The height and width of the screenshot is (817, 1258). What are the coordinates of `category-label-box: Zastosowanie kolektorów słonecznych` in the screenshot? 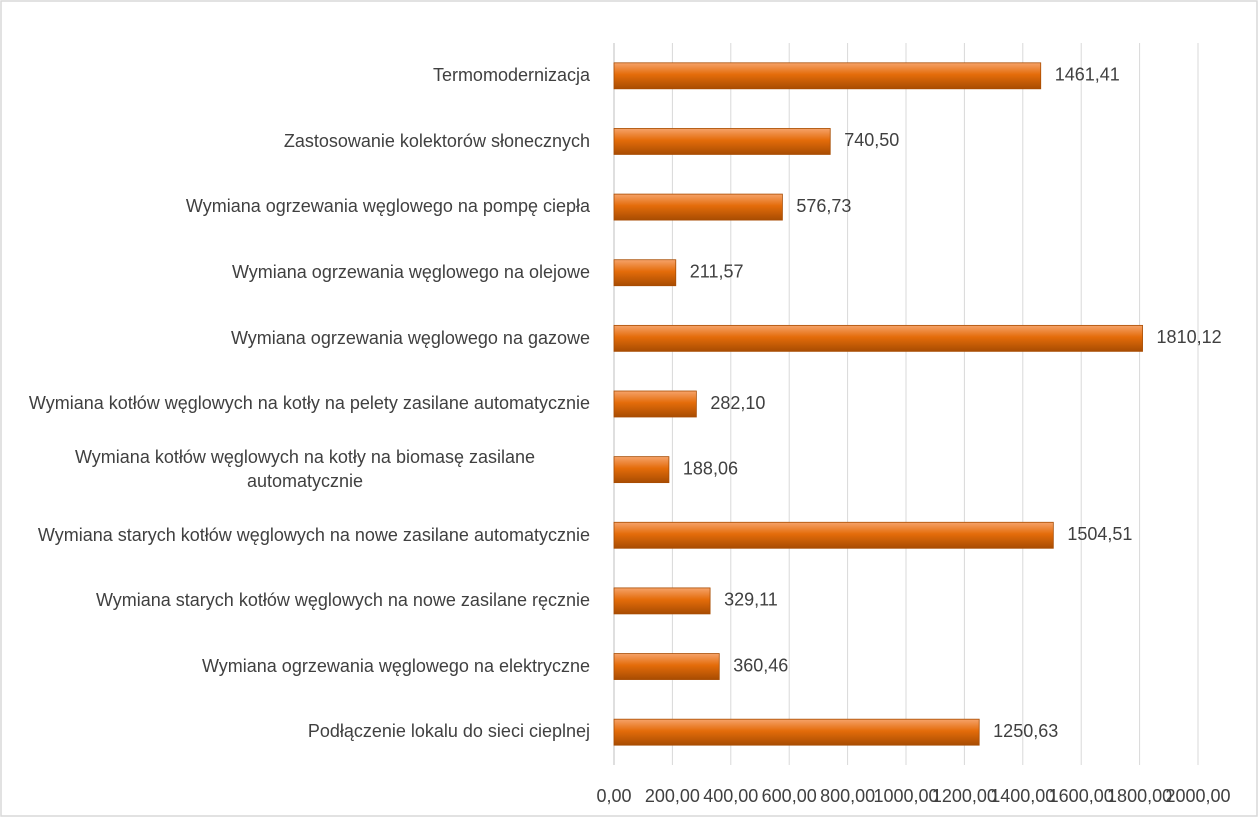 It's located at (295, 141).